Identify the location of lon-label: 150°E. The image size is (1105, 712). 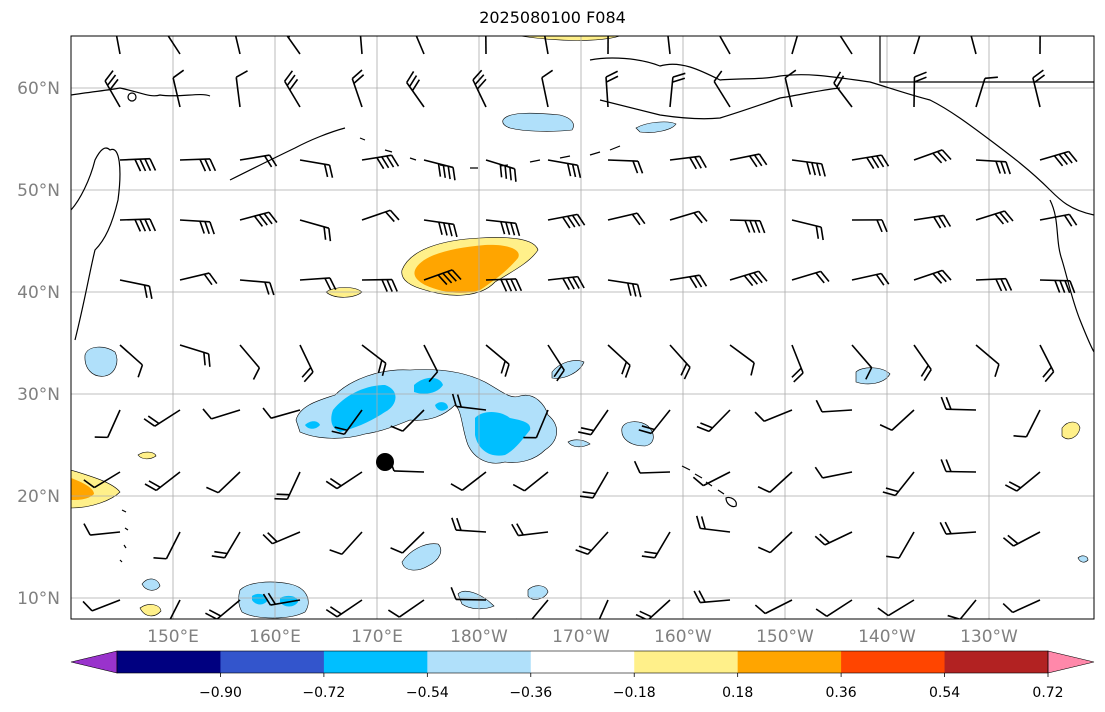
(173, 637).